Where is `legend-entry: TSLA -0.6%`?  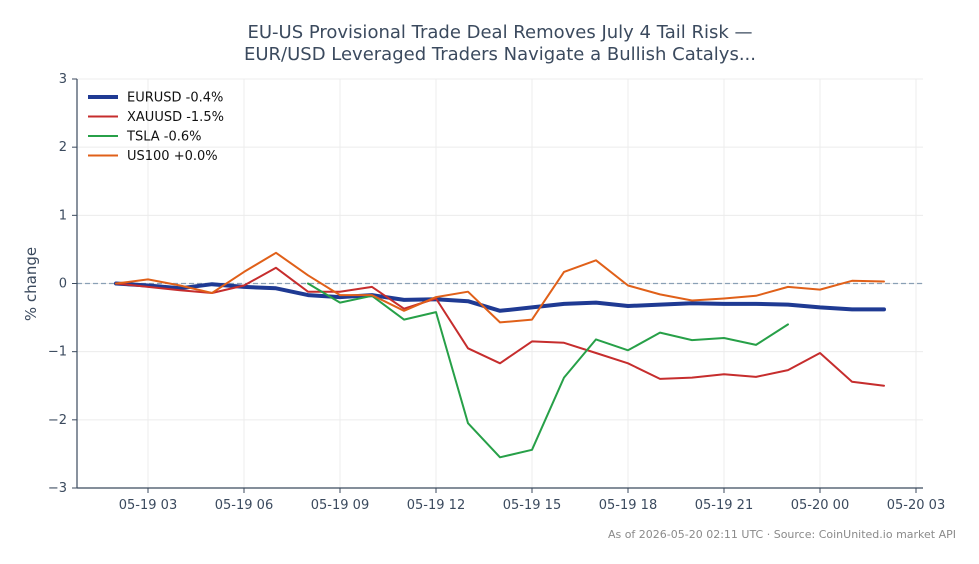 legend-entry: TSLA -0.6% is located at coordinates (163, 137).